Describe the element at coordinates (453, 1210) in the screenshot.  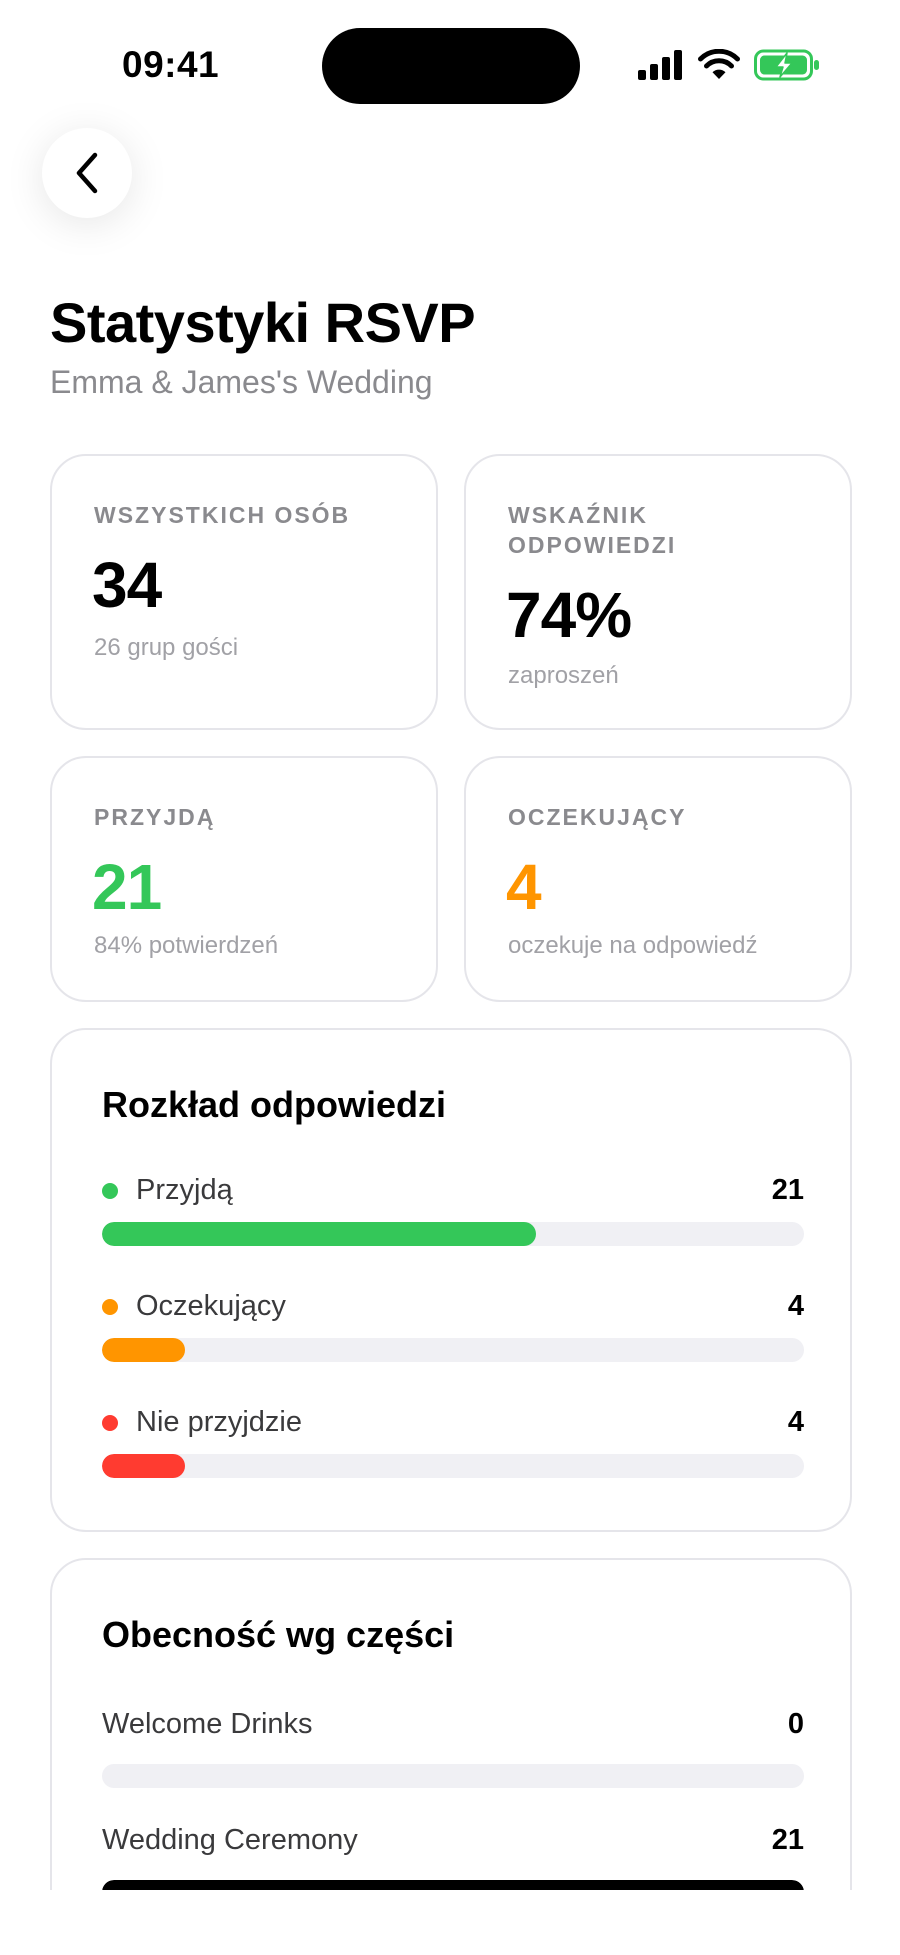
I see `breakdown-row-attending: Przyjdą 21` at that location.